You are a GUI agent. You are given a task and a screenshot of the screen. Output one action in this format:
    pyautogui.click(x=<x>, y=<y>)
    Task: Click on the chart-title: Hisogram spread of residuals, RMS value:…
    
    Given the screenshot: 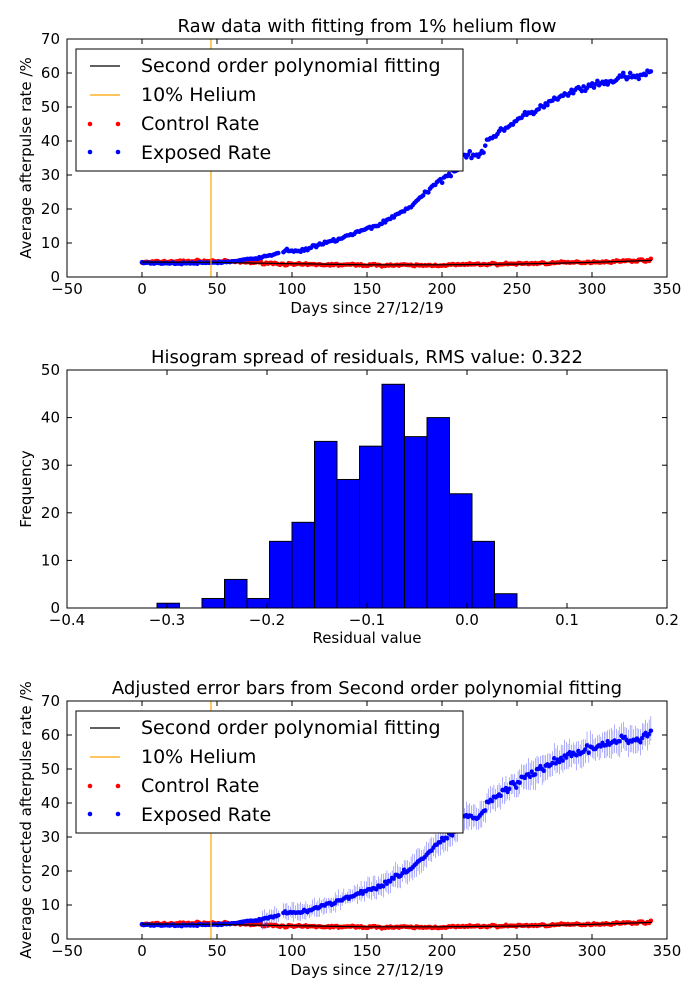 What is the action you would take?
    pyautogui.click(x=367, y=357)
    